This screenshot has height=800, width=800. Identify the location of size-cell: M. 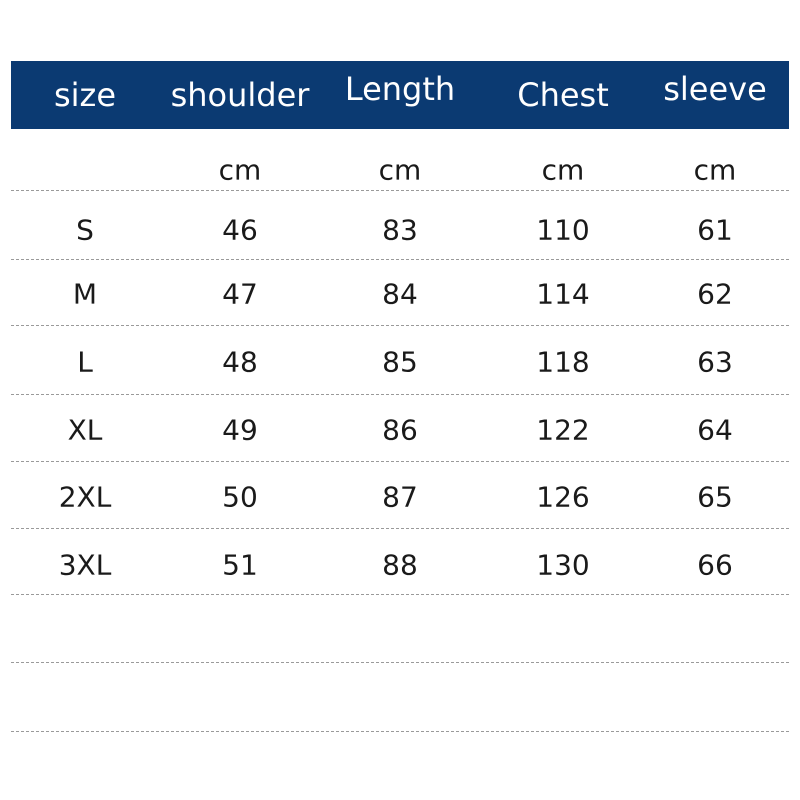
(85, 294).